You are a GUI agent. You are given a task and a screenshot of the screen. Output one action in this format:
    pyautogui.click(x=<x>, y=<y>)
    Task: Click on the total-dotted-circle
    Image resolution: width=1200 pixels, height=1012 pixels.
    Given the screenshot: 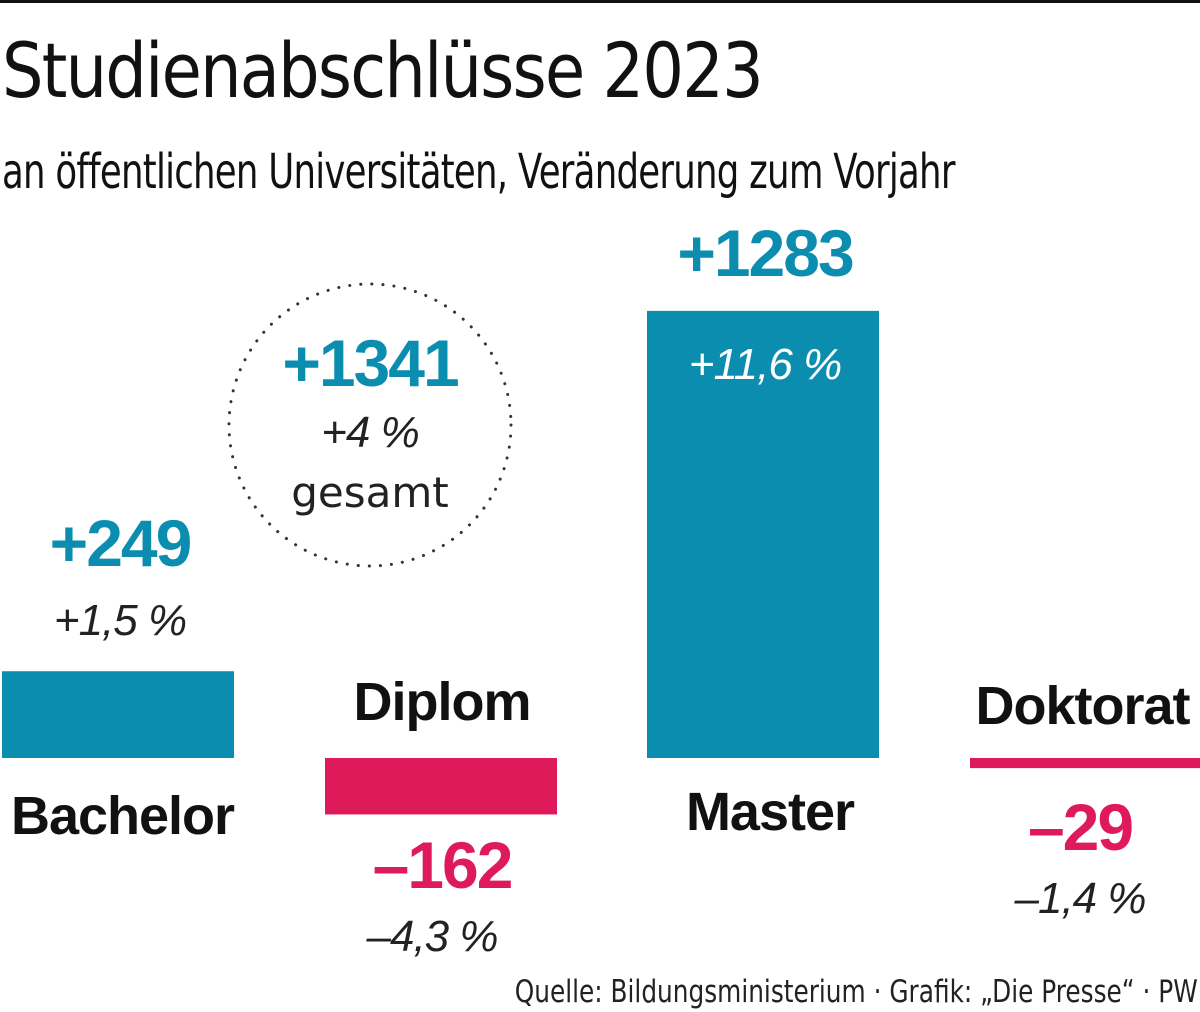 What is the action you would take?
    pyautogui.click(x=370, y=425)
    